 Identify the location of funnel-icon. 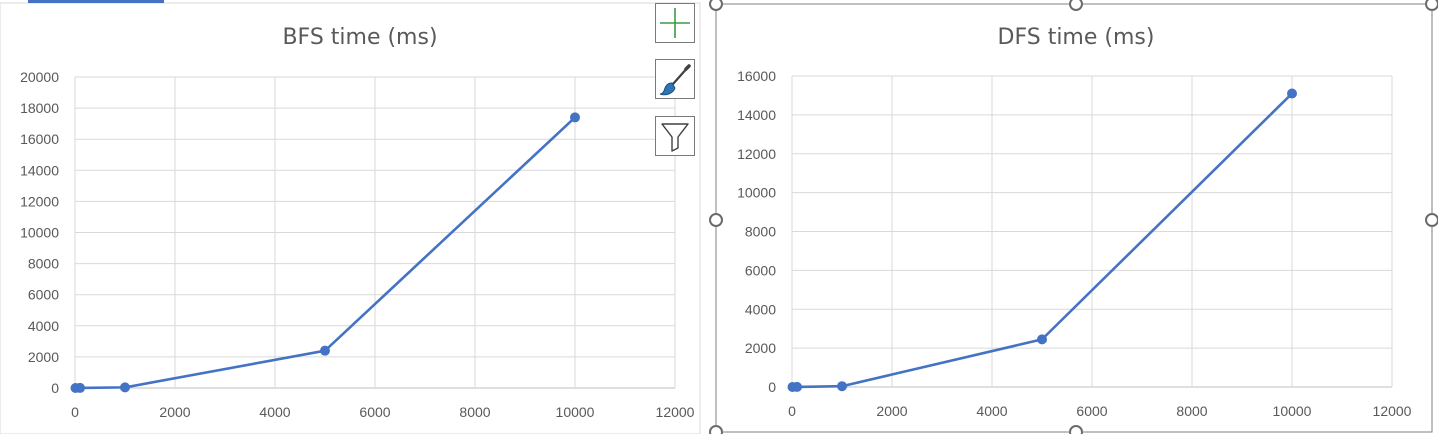
(675, 137).